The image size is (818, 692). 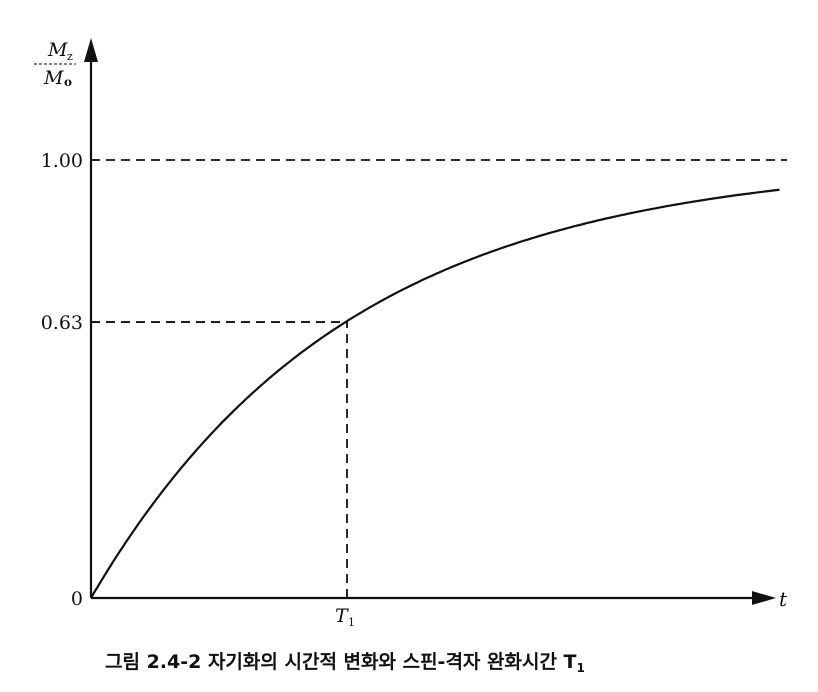 I want to click on figure-caption: 그림 2.4-2 자기화의 시간적 변화와 스핀-격자 완화시간 T1, so click(x=345, y=663).